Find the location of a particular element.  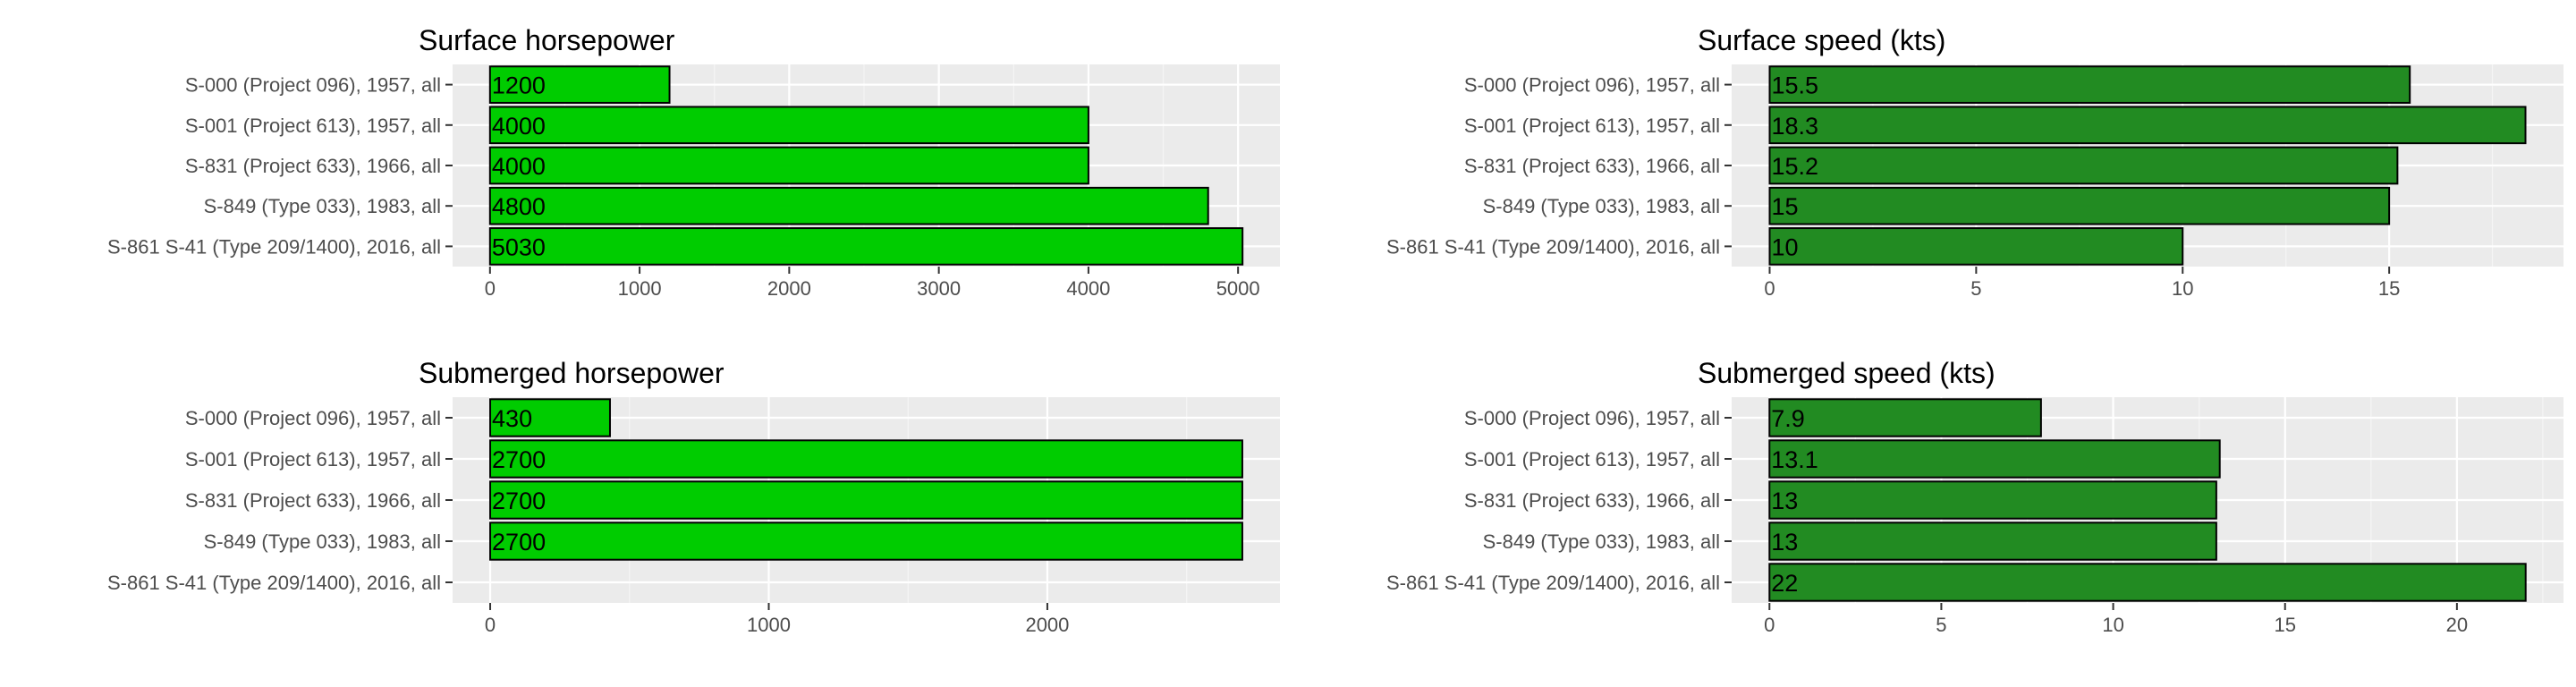

bar-value-label: 1200 is located at coordinates (519, 85).